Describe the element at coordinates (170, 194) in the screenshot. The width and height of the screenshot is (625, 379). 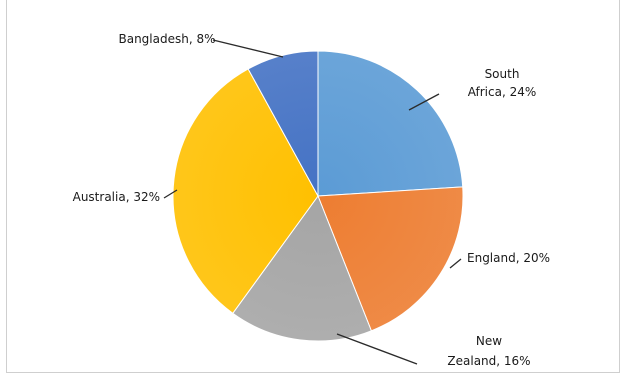
I see `leader-line-australia` at that location.